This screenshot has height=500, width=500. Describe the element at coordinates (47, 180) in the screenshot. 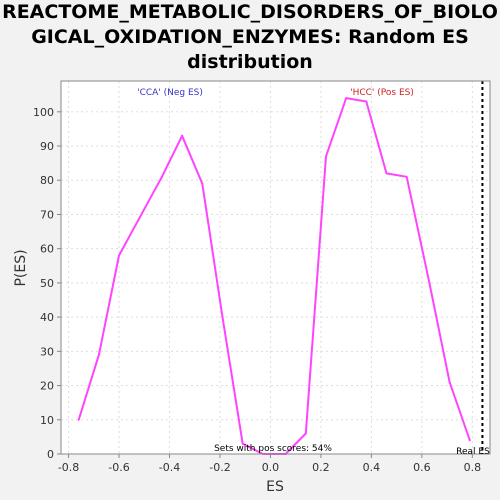

I see `y-tick-label: 80` at that location.